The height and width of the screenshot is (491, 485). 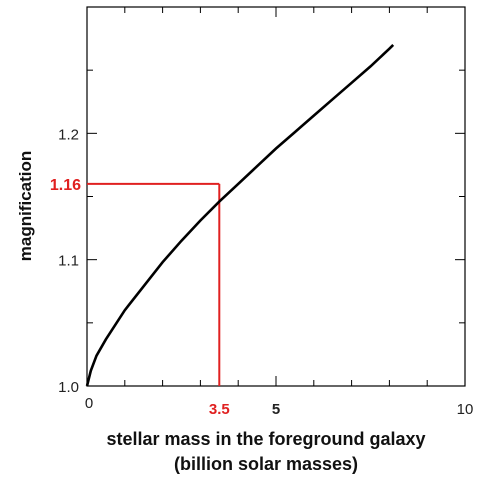 What do you see at coordinates (65, 185) in the screenshot?
I see `highlight-y-label: 1.16` at bounding box center [65, 185].